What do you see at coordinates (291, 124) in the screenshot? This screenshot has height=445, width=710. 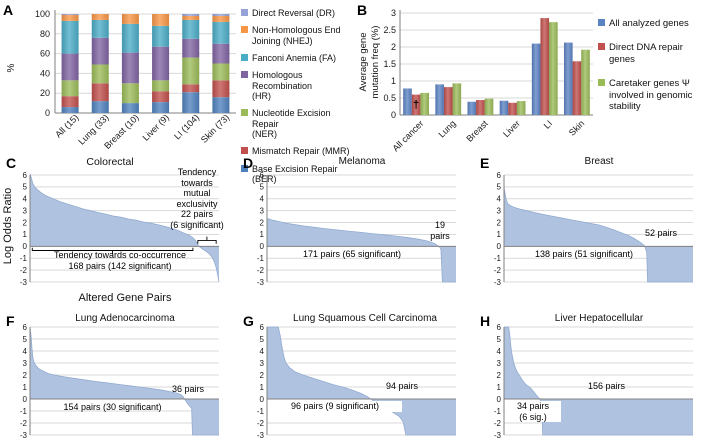 I see `legend-label: Nucleotide Excision Repair (NER)` at bounding box center [291, 124].